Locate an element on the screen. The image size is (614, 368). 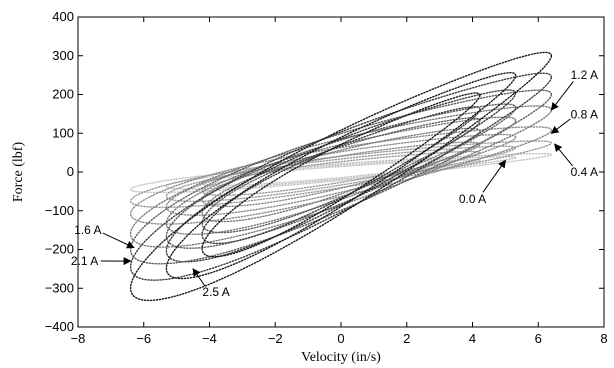
x-tick-label: 2 is located at coordinates (406, 338).